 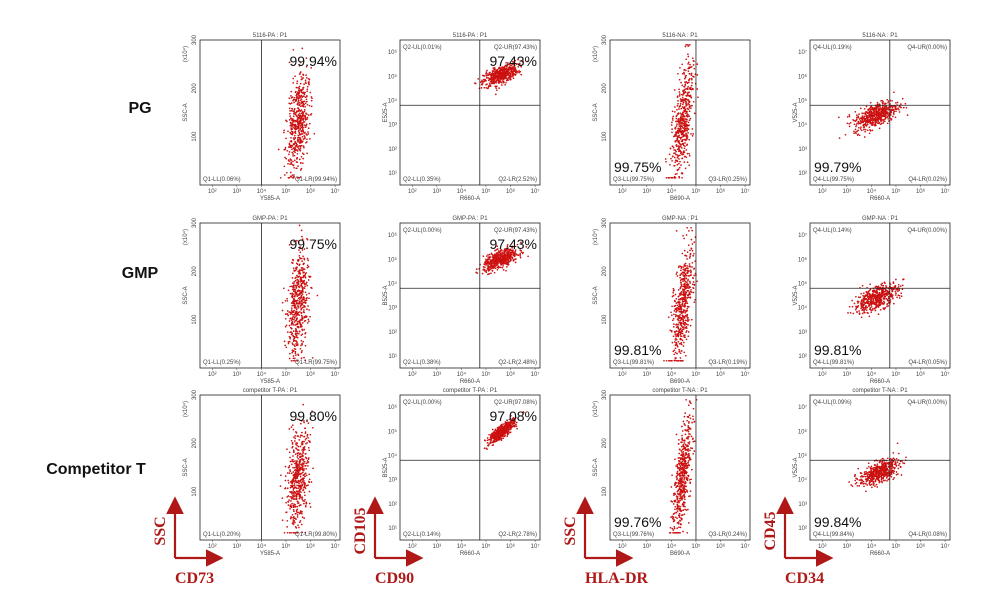 What do you see at coordinates (392, 150) in the screenshot?
I see `y-tick-label: 10²` at bounding box center [392, 150].